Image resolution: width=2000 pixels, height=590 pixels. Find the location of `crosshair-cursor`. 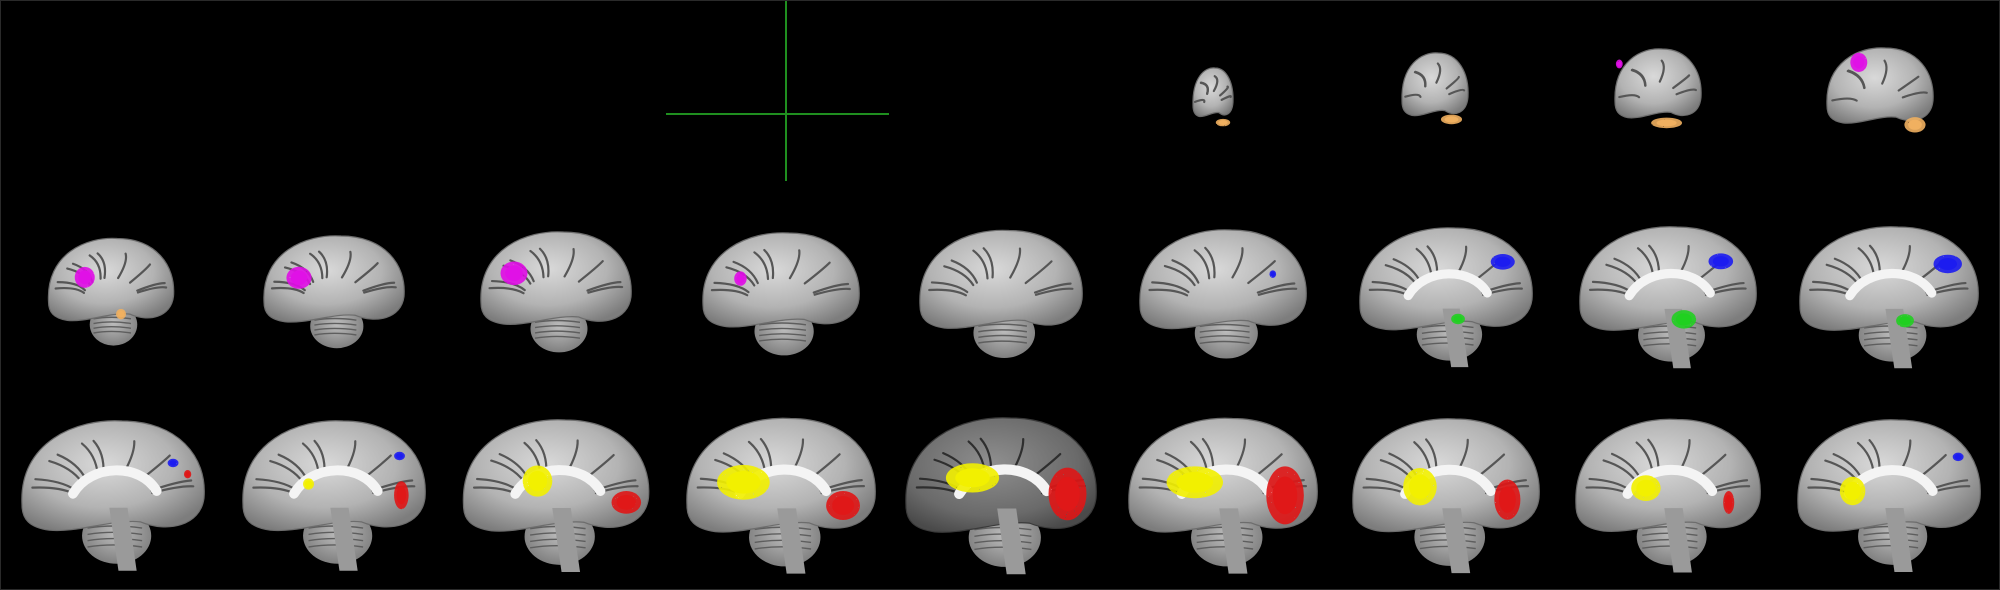

crosshair-cursor is located at coordinates (777, 91).